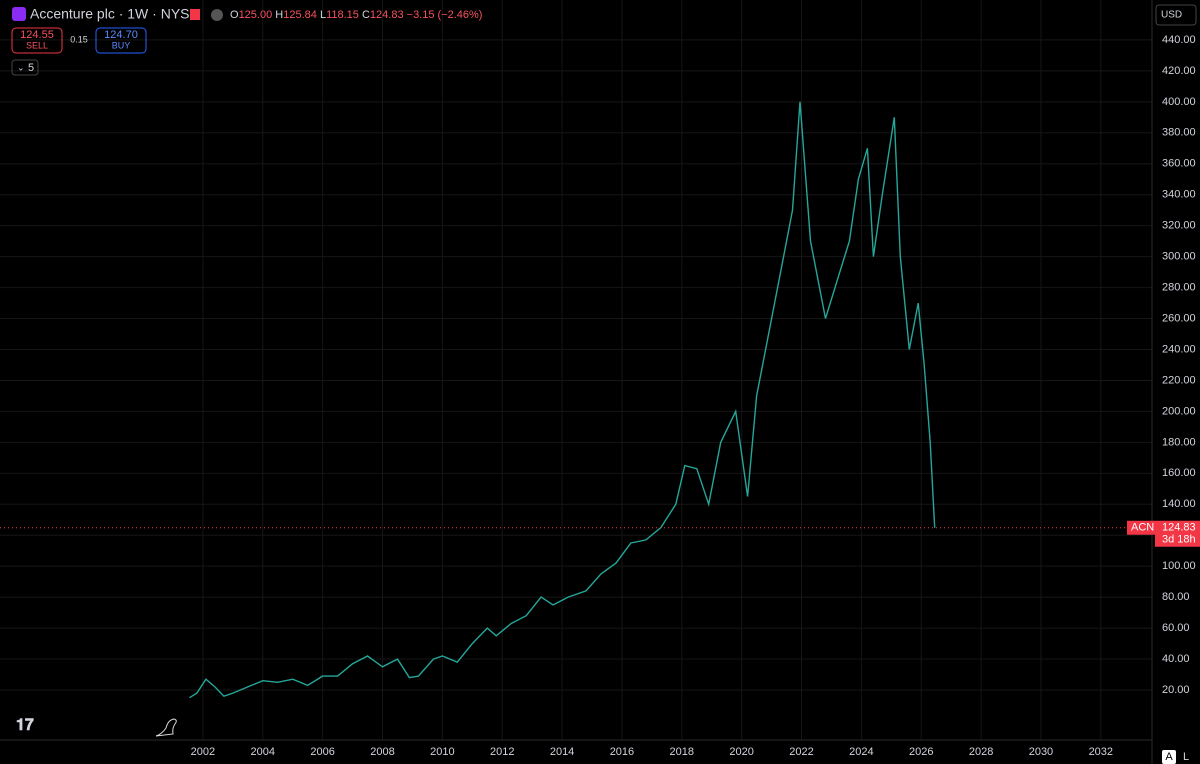 This screenshot has width=1200, height=764. Describe the element at coordinates (387, 15) in the screenshot. I see `close: 124.83` at that location.